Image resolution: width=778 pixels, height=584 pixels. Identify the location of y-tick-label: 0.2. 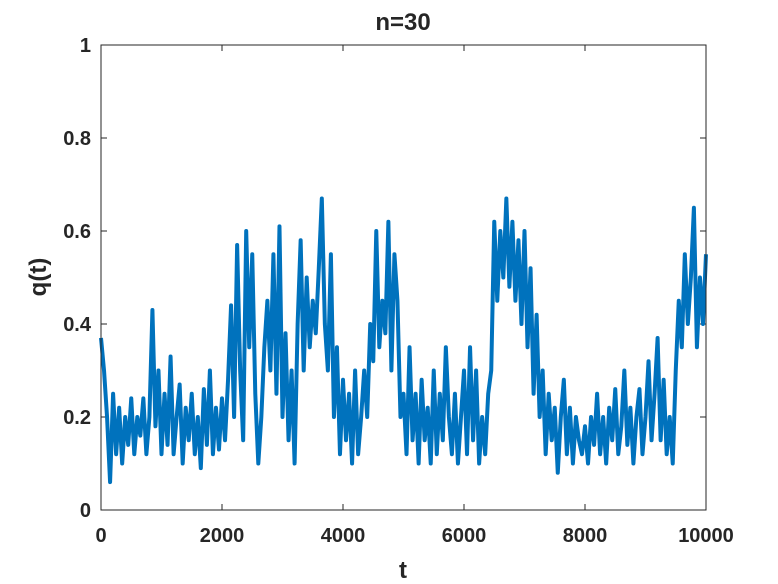
(77, 418).